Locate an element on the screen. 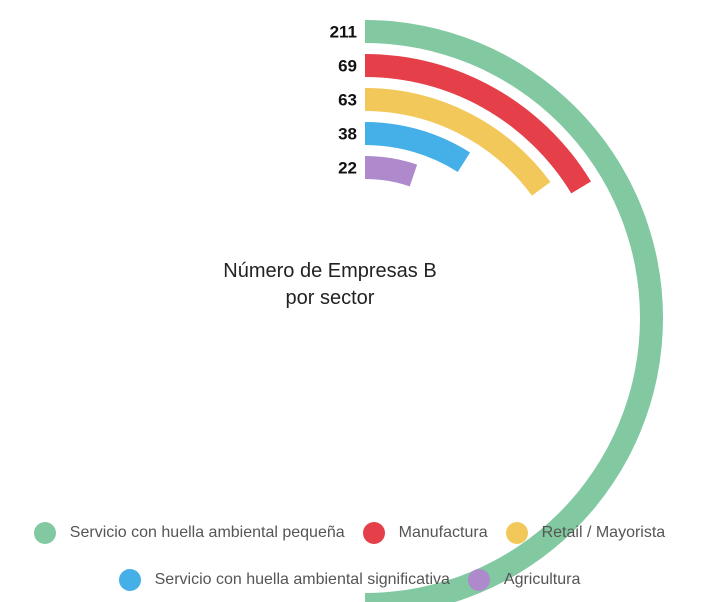  legend-item-agricultura: Agricultura is located at coordinates (524, 580).